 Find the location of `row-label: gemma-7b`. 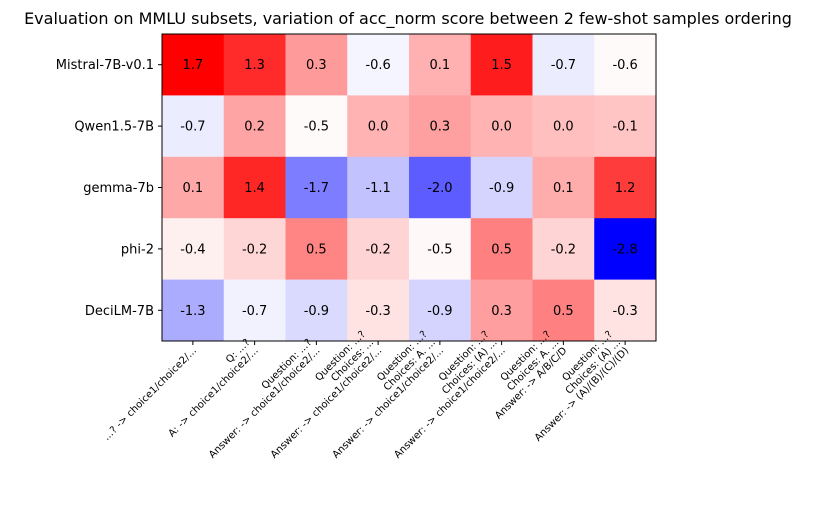

row-label: gemma-7b is located at coordinates (118, 188).